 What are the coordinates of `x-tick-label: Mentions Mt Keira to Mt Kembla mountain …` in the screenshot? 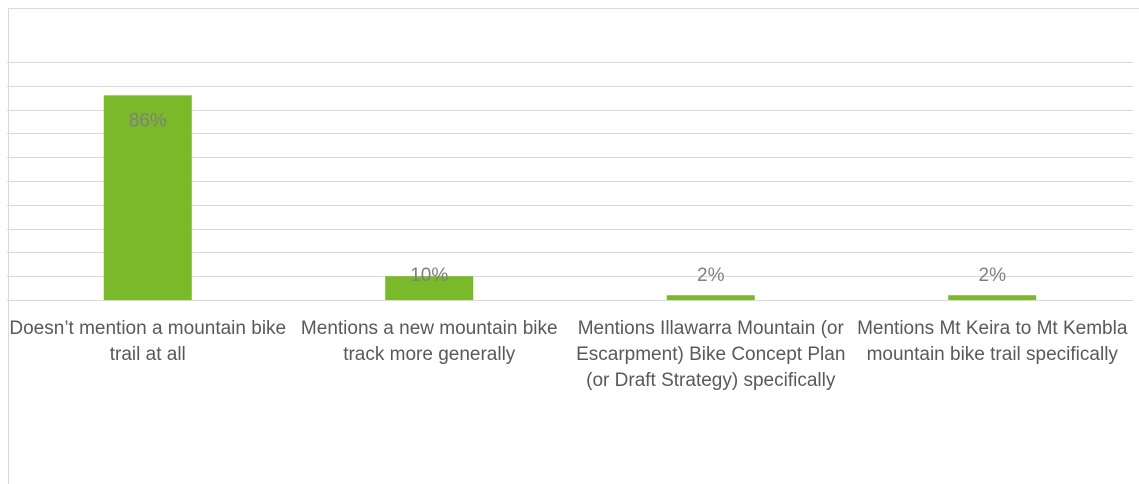 It's located at (992, 341).